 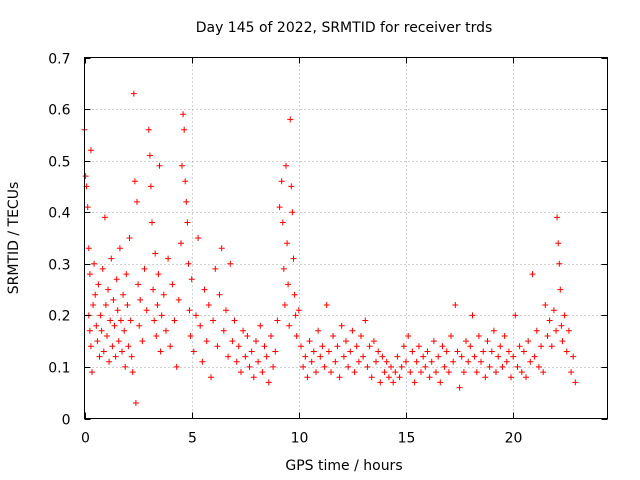 What do you see at coordinates (192, 439) in the screenshot?
I see `x-tick-label: 5` at bounding box center [192, 439].